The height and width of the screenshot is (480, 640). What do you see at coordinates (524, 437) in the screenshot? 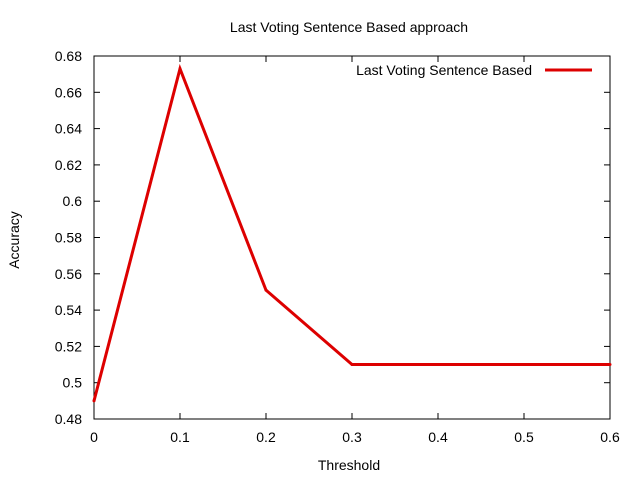
I see `x-tick-label: 0.5` at bounding box center [524, 437].